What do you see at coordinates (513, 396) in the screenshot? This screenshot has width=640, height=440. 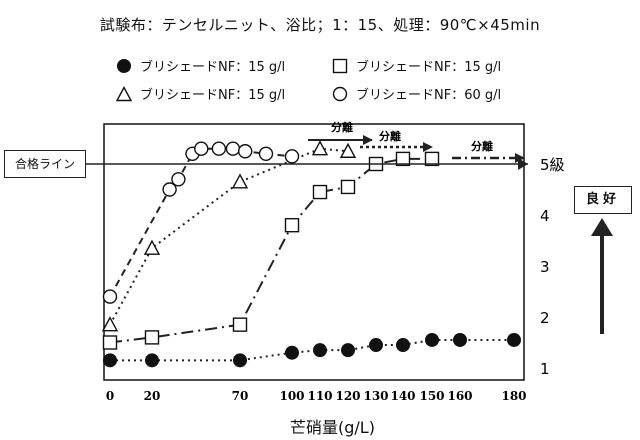 I see `x-tick-label: 180` at bounding box center [513, 396].